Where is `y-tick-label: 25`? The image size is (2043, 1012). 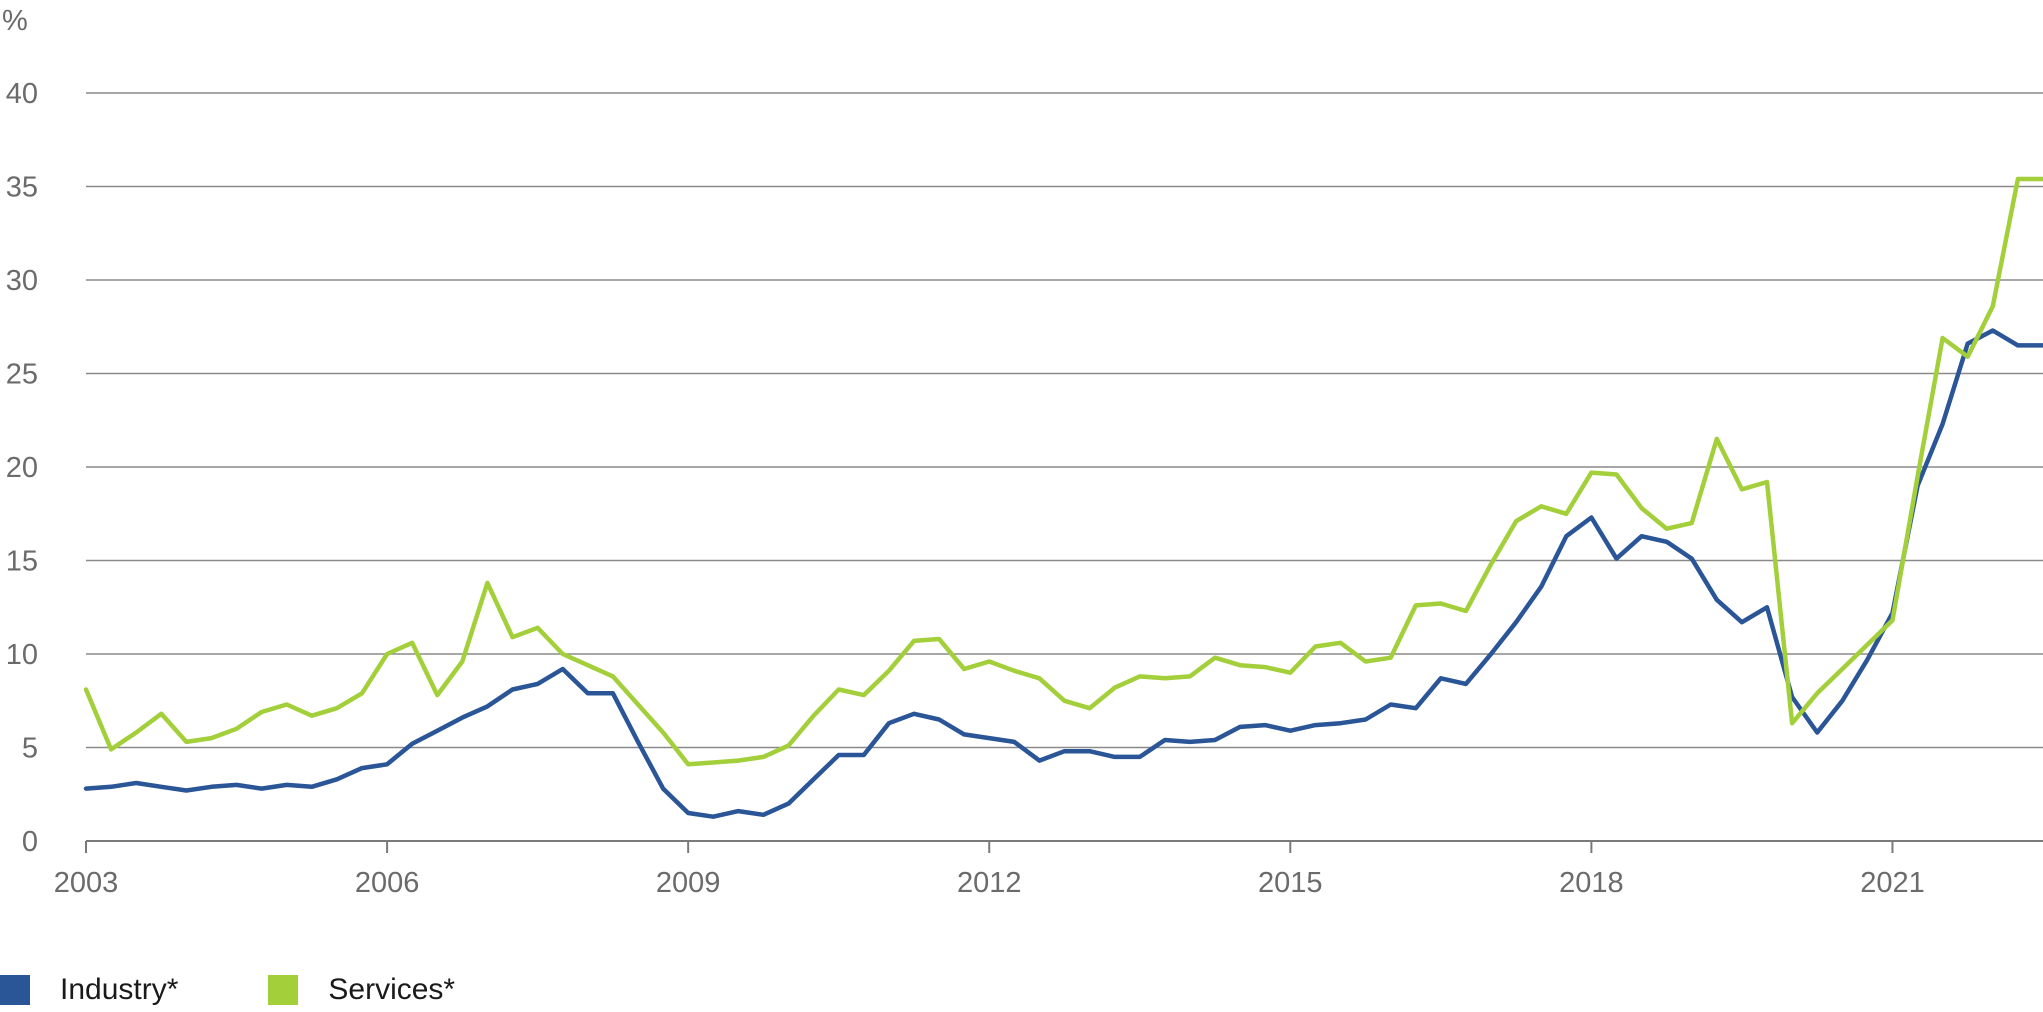 y-tick-label: 25 is located at coordinates (22, 375).